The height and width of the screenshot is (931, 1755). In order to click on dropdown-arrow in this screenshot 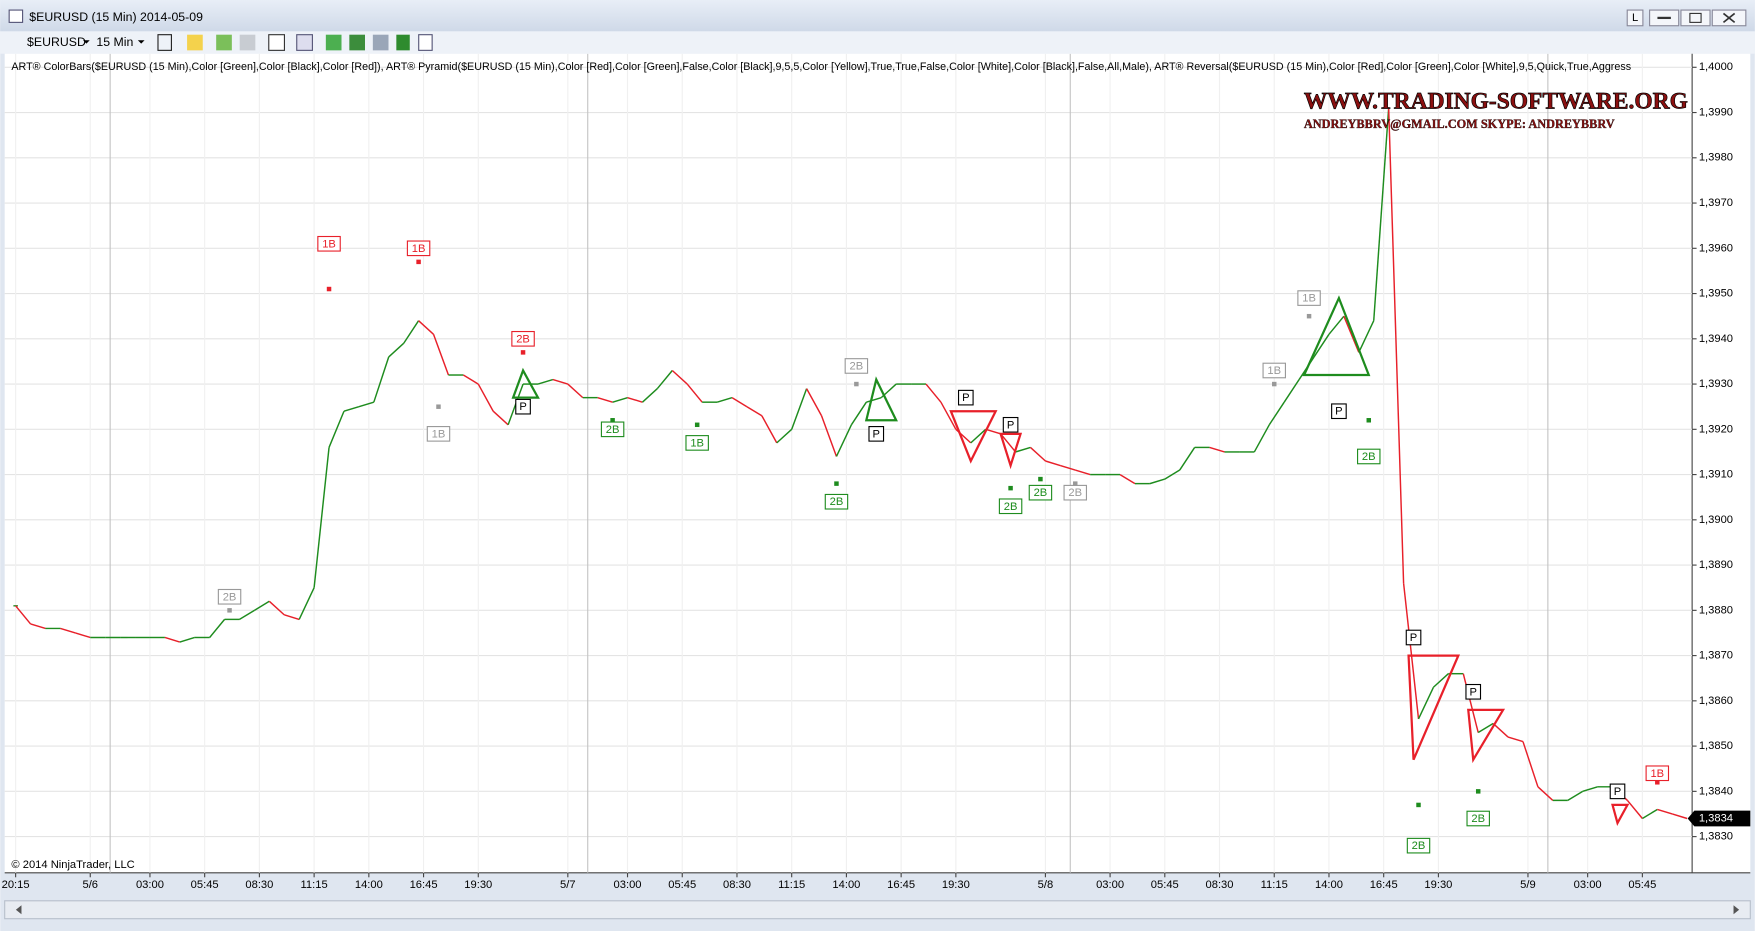, I will do `click(141, 42)`.